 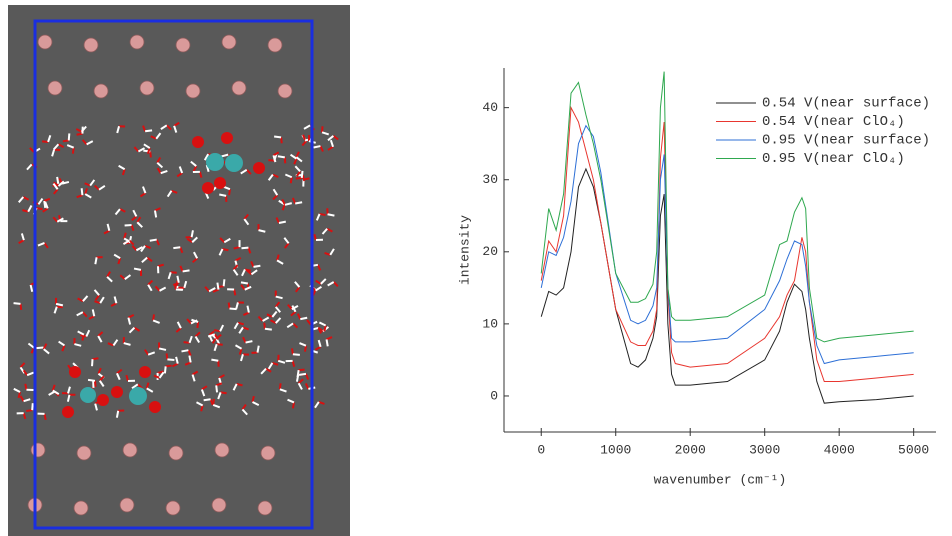 What do you see at coordinates (690, 449) in the screenshot?
I see `x-tick-label: 2000` at bounding box center [690, 449].